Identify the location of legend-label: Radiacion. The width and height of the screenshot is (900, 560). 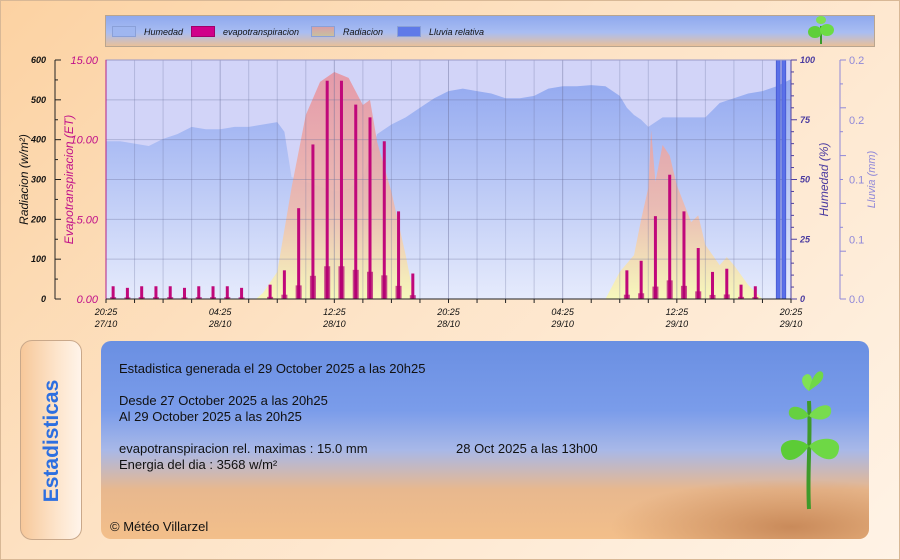
(363, 31).